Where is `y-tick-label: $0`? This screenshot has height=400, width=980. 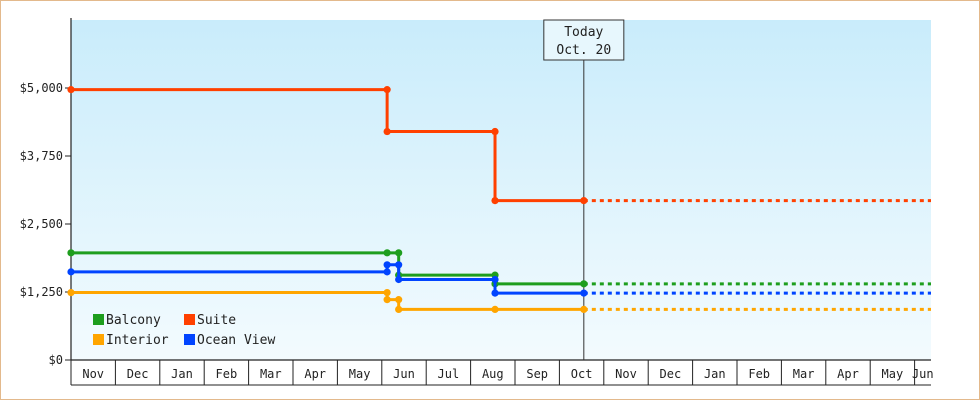
y-tick-label: $0 is located at coordinates (56, 360).